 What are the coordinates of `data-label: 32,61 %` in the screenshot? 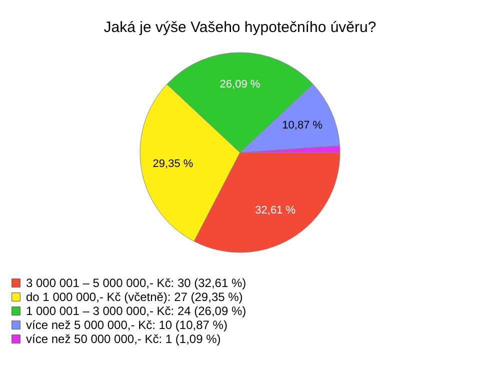 It's located at (275, 210).